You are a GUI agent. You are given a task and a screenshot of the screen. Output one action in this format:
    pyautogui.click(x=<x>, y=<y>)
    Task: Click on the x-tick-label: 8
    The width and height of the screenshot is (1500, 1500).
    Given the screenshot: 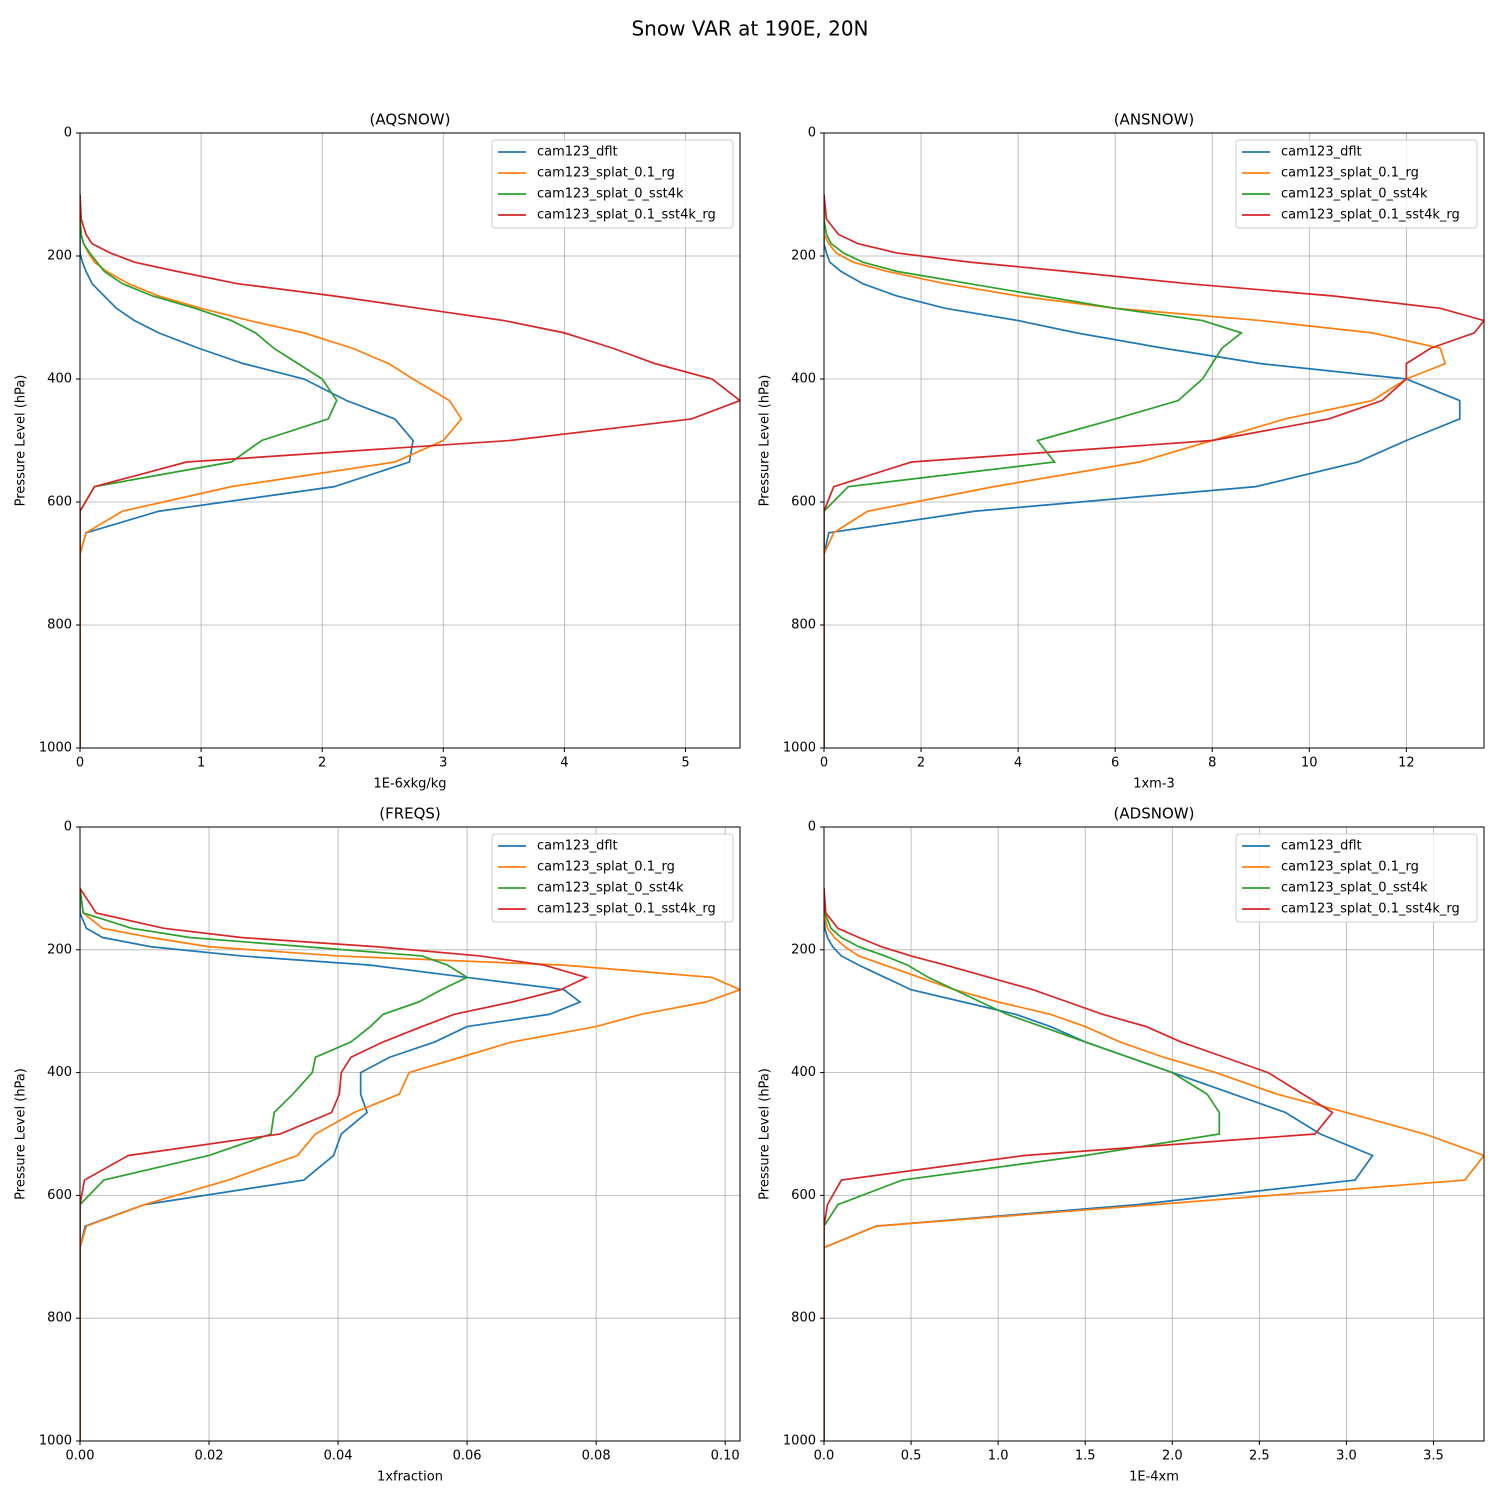 What is the action you would take?
    pyautogui.click(x=1212, y=763)
    